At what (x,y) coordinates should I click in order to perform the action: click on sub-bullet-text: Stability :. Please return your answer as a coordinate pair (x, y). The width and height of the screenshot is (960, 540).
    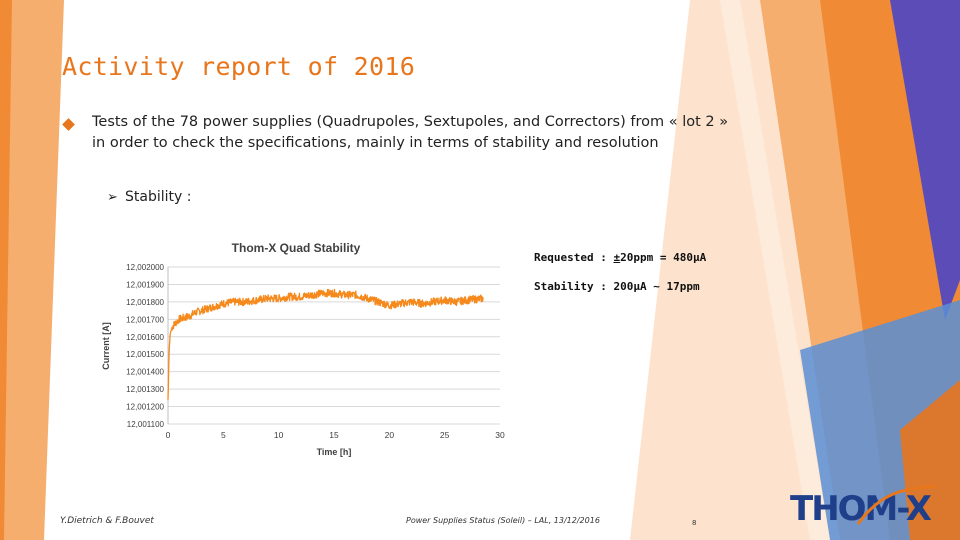
    Looking at the image, I should click on (158, 197).